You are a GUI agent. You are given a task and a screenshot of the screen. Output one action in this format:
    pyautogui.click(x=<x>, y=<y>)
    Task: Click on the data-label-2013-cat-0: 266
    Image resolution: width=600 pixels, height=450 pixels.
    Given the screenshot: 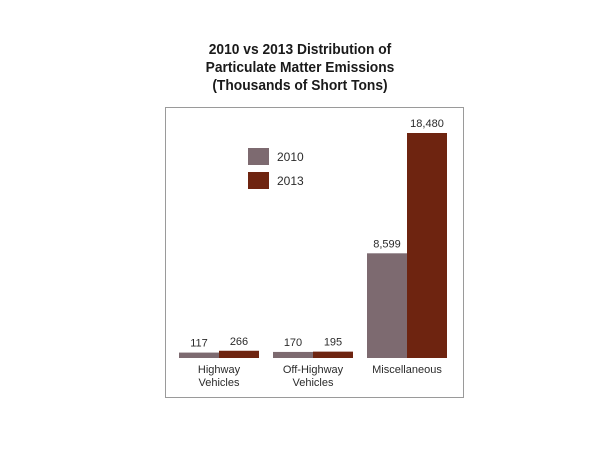 What is the action you would take?
    pyautogui.click(x=239, y=342)
    